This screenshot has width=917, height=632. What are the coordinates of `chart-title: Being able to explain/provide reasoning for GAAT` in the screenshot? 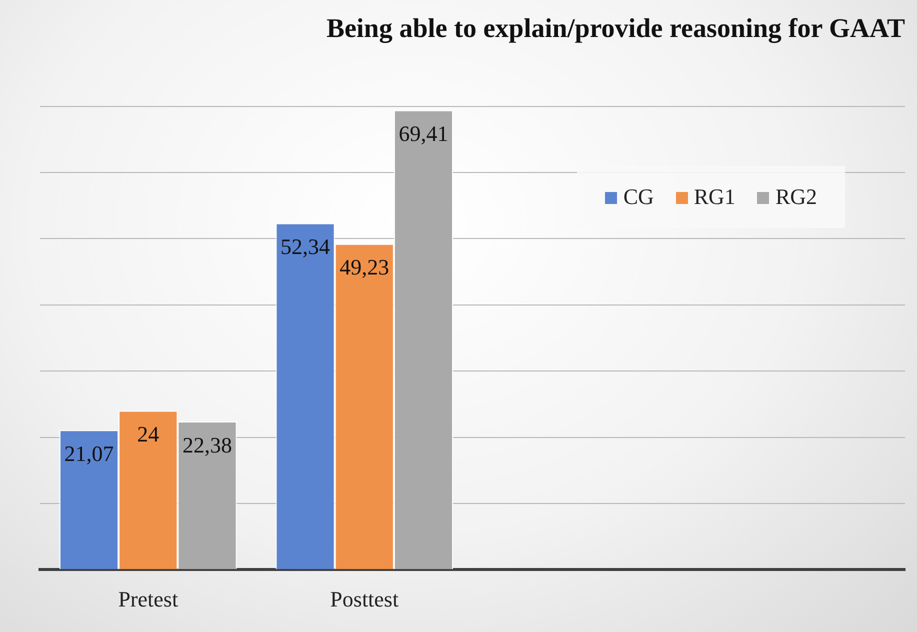 It's located at (615, 28).